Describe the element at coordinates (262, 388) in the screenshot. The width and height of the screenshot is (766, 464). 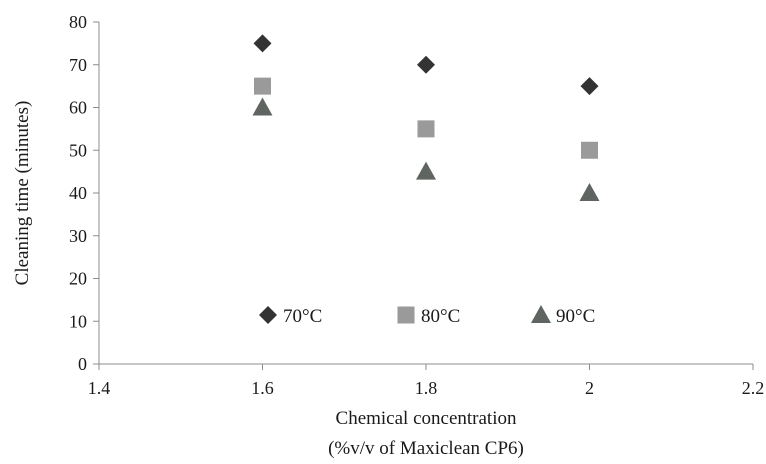
I see `x-tick-label: 1.6` at that location.